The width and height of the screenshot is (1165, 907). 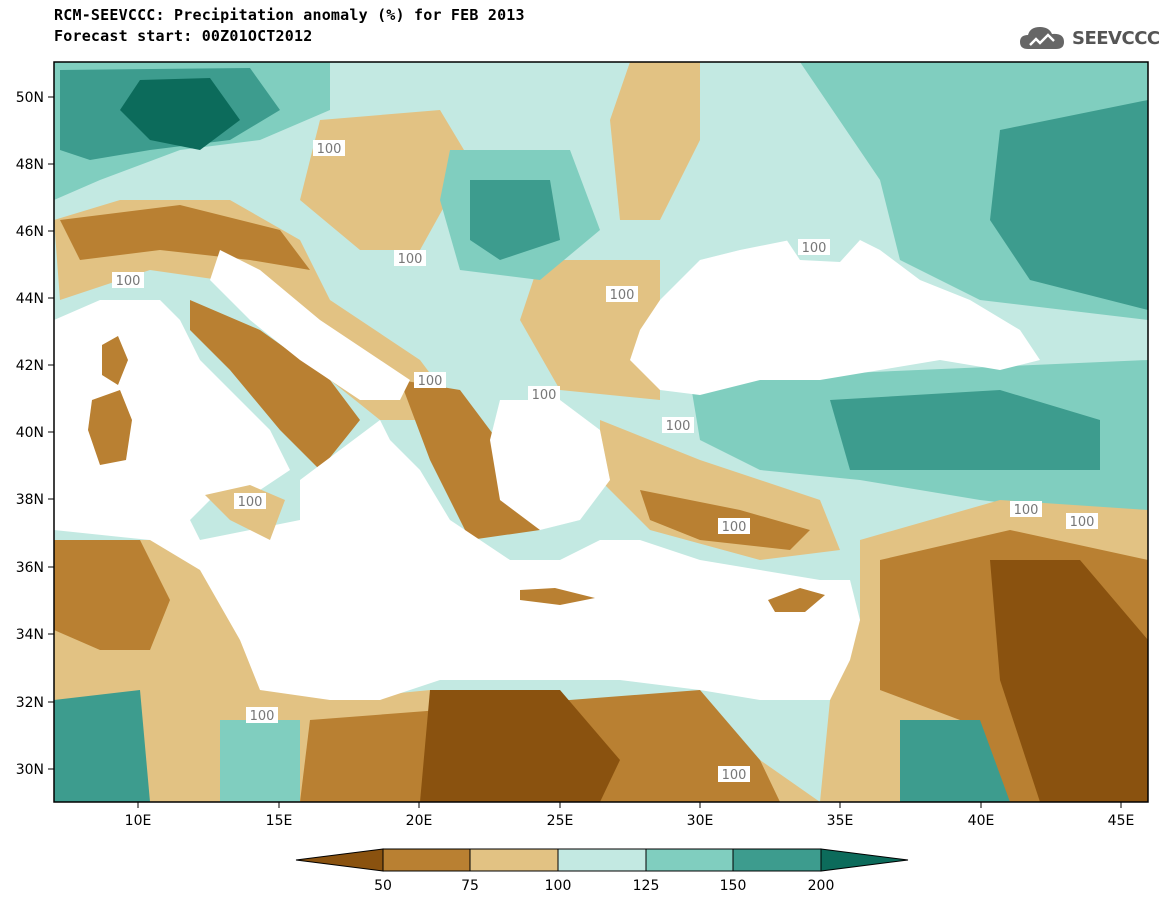 I want to click on field-libya-lt50, so click(x=520, y=746).